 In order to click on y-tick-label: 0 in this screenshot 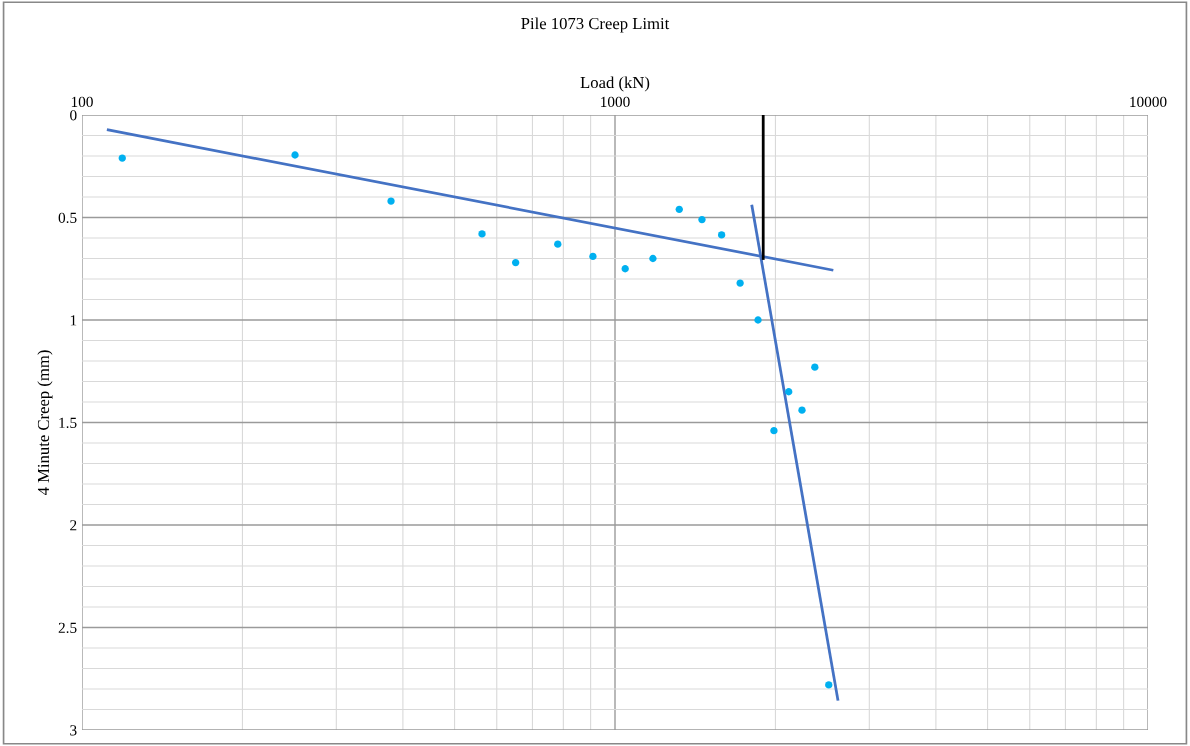, I will do `click(73, 115)`.